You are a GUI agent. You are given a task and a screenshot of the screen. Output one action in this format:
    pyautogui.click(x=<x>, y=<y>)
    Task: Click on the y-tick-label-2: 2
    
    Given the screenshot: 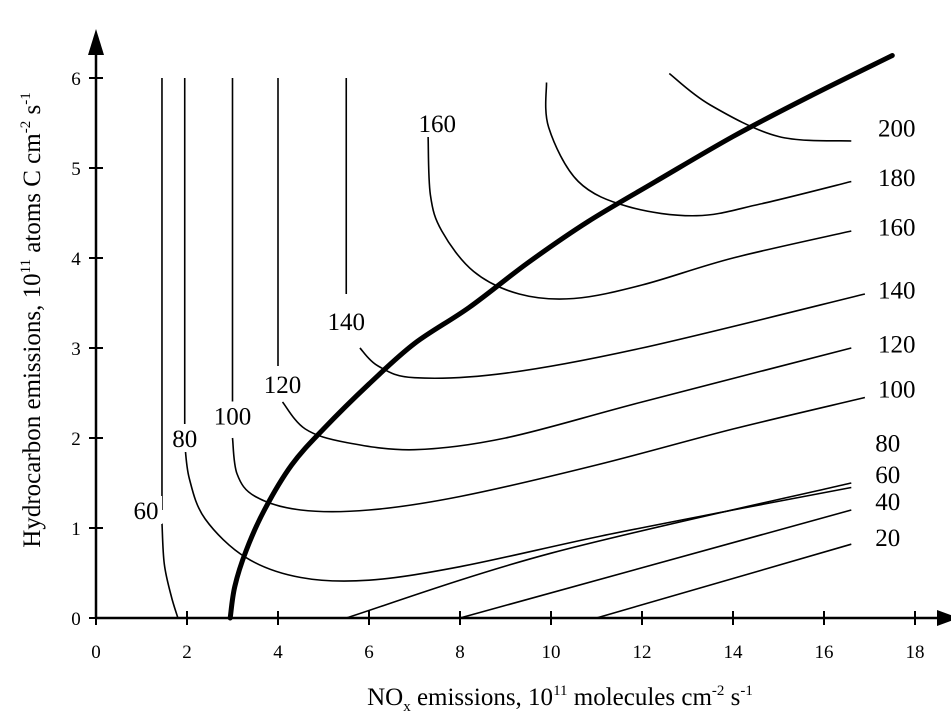 What is the action you would take?
    pyautogui.click(x=76, y=439)
    